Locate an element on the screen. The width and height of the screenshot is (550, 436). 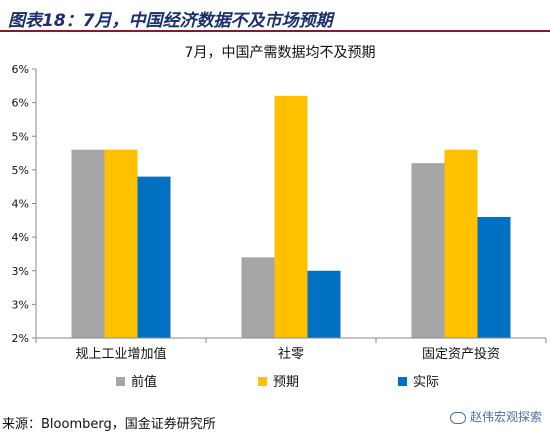
watermark-text: 赵伟宏观探索 is located at coordinates (505, 417).